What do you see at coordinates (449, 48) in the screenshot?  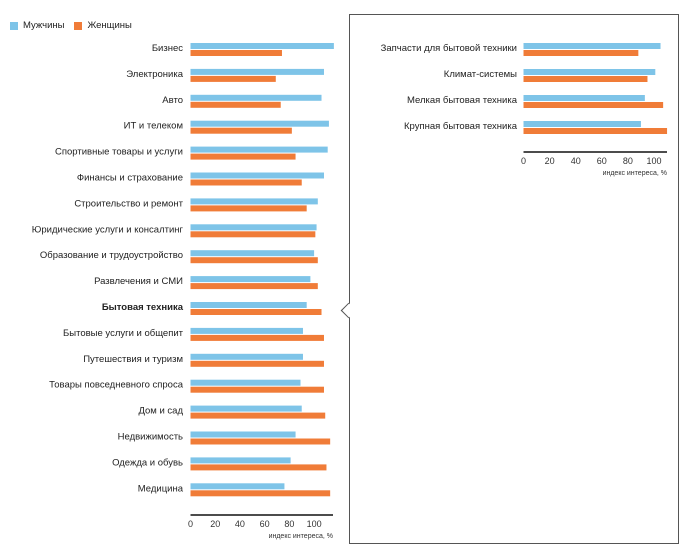 I see `category-label: Запчасти для бытовой техники` at bounding box center [449, 48].